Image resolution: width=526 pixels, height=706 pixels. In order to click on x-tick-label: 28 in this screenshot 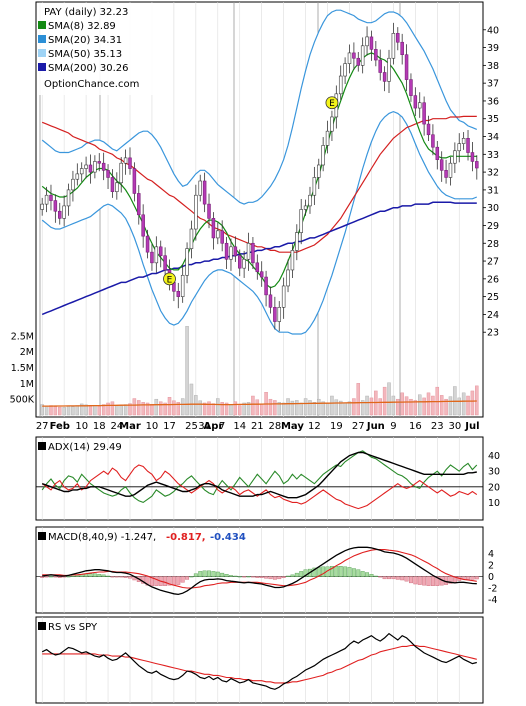, I will do `click(274, 426)`.